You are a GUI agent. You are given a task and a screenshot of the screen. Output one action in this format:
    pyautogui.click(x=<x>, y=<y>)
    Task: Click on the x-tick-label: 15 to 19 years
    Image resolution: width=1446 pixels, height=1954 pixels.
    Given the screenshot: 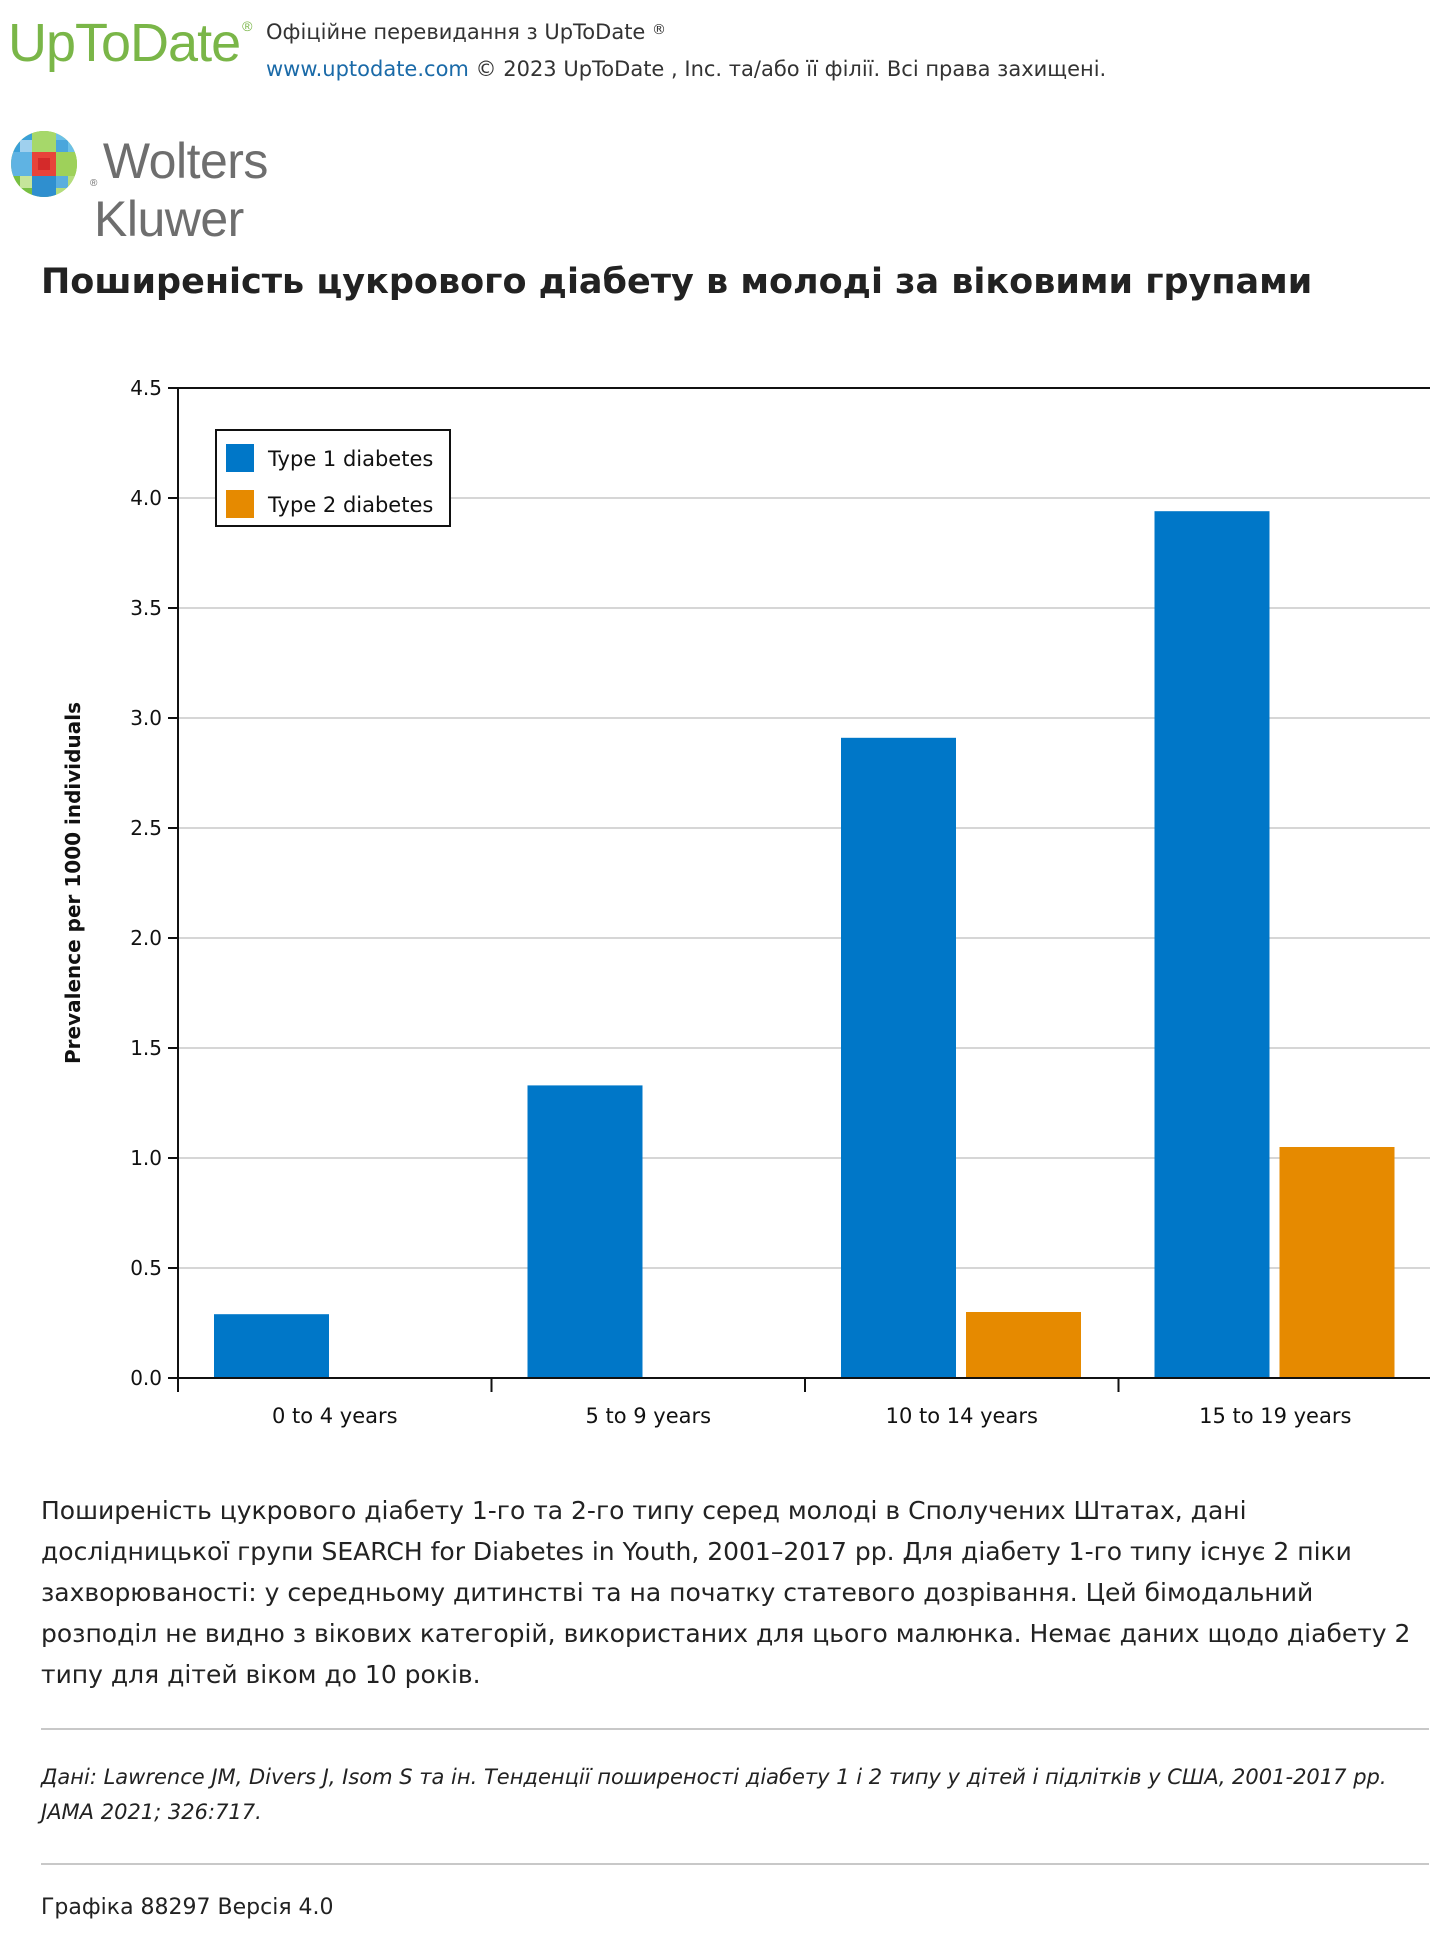 What is the action you would take?
    pyautogui.click(x=1275, y=1416)
    